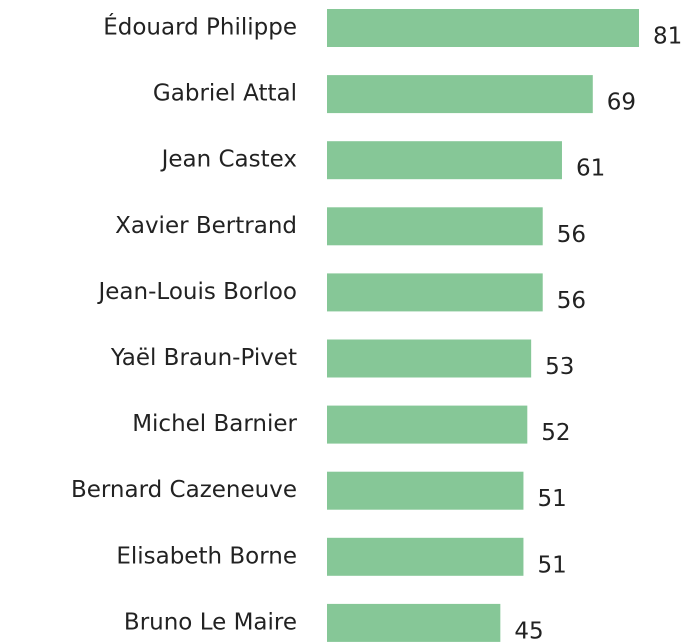  I want to click on value-label: 53, so click(559, 367).